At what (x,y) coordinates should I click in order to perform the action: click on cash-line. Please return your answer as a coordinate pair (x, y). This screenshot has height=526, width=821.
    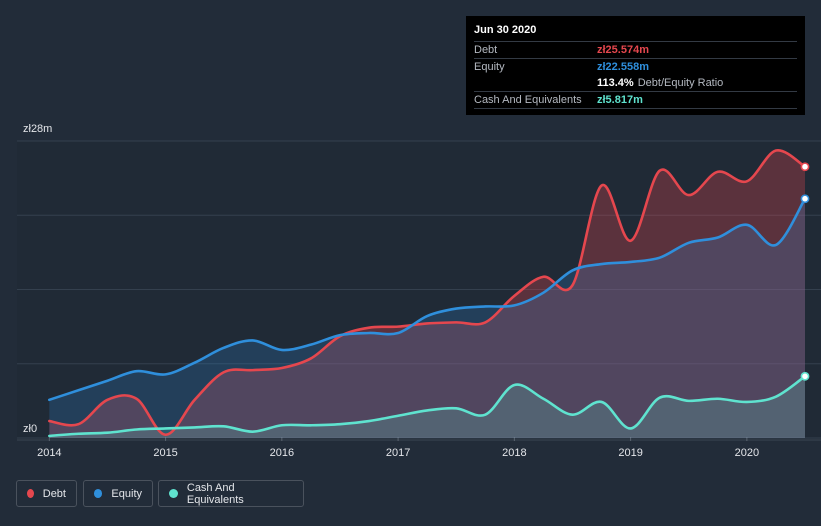
    Looking at the image, I should click on (427, 406).